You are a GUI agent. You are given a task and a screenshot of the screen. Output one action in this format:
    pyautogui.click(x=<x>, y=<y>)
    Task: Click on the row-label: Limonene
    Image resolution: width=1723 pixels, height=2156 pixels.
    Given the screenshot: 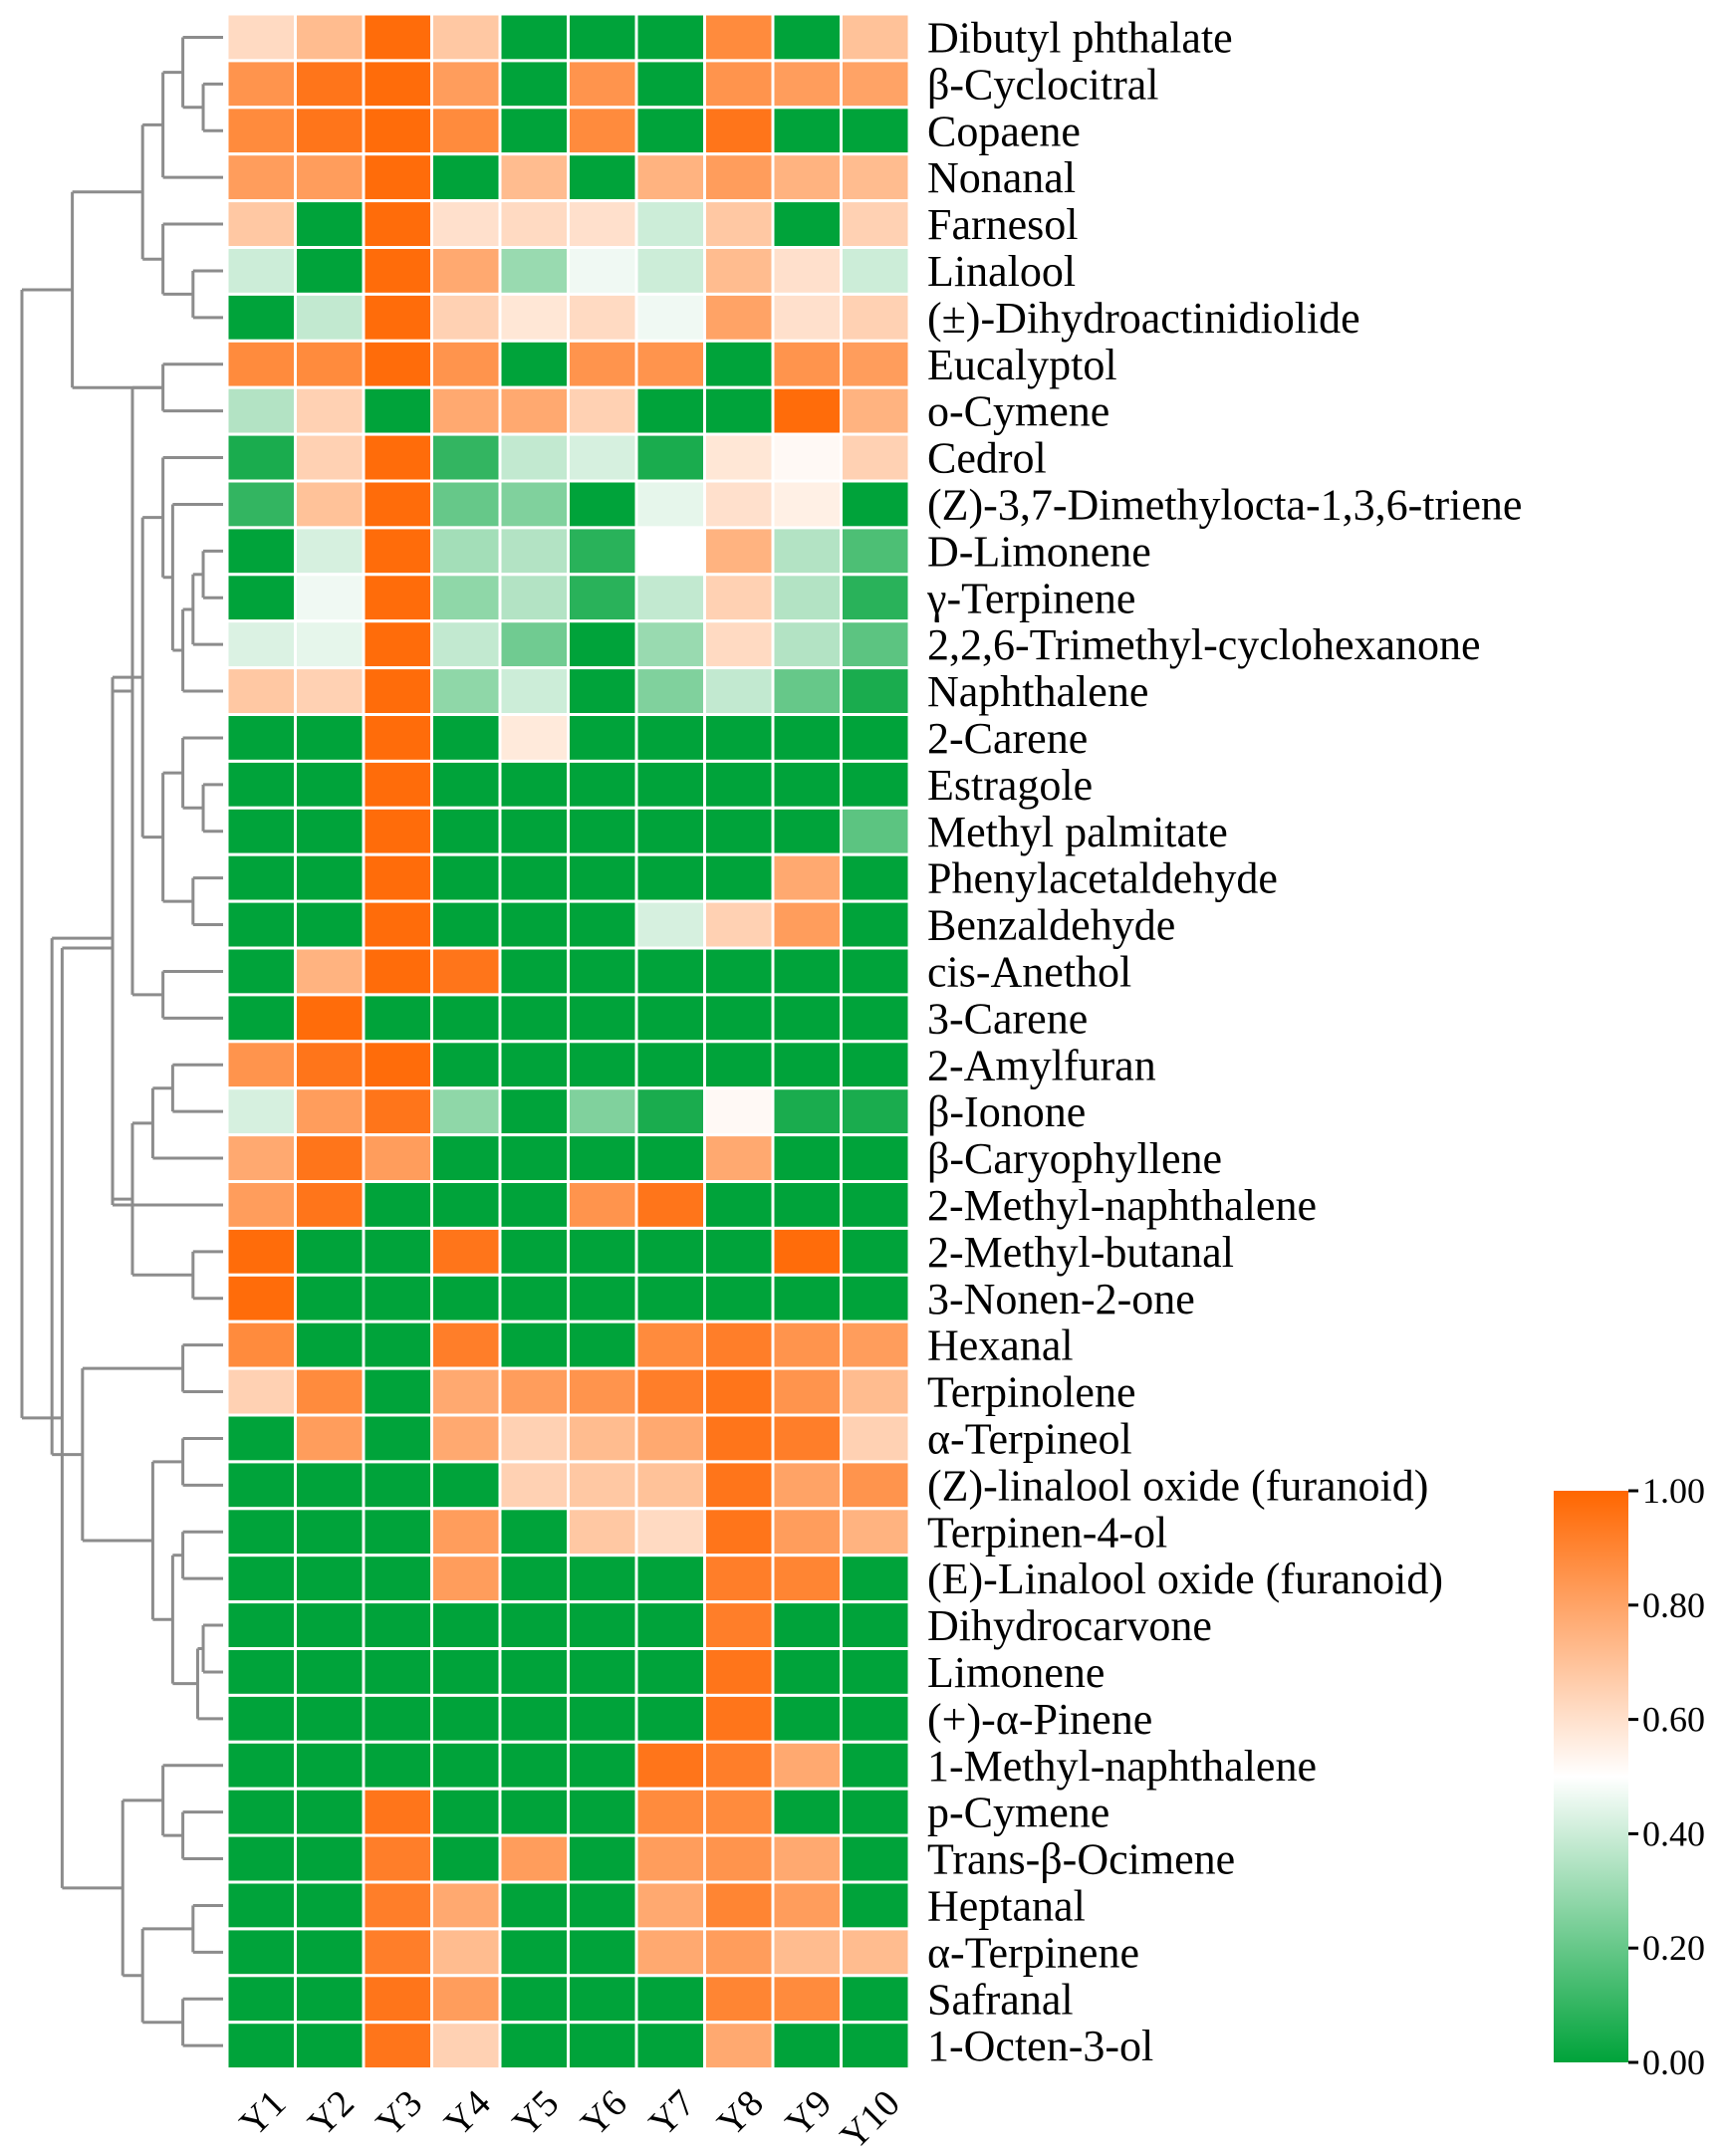 What is the action you would take?
    pyautogui.click(x=1016, y=1672)
    